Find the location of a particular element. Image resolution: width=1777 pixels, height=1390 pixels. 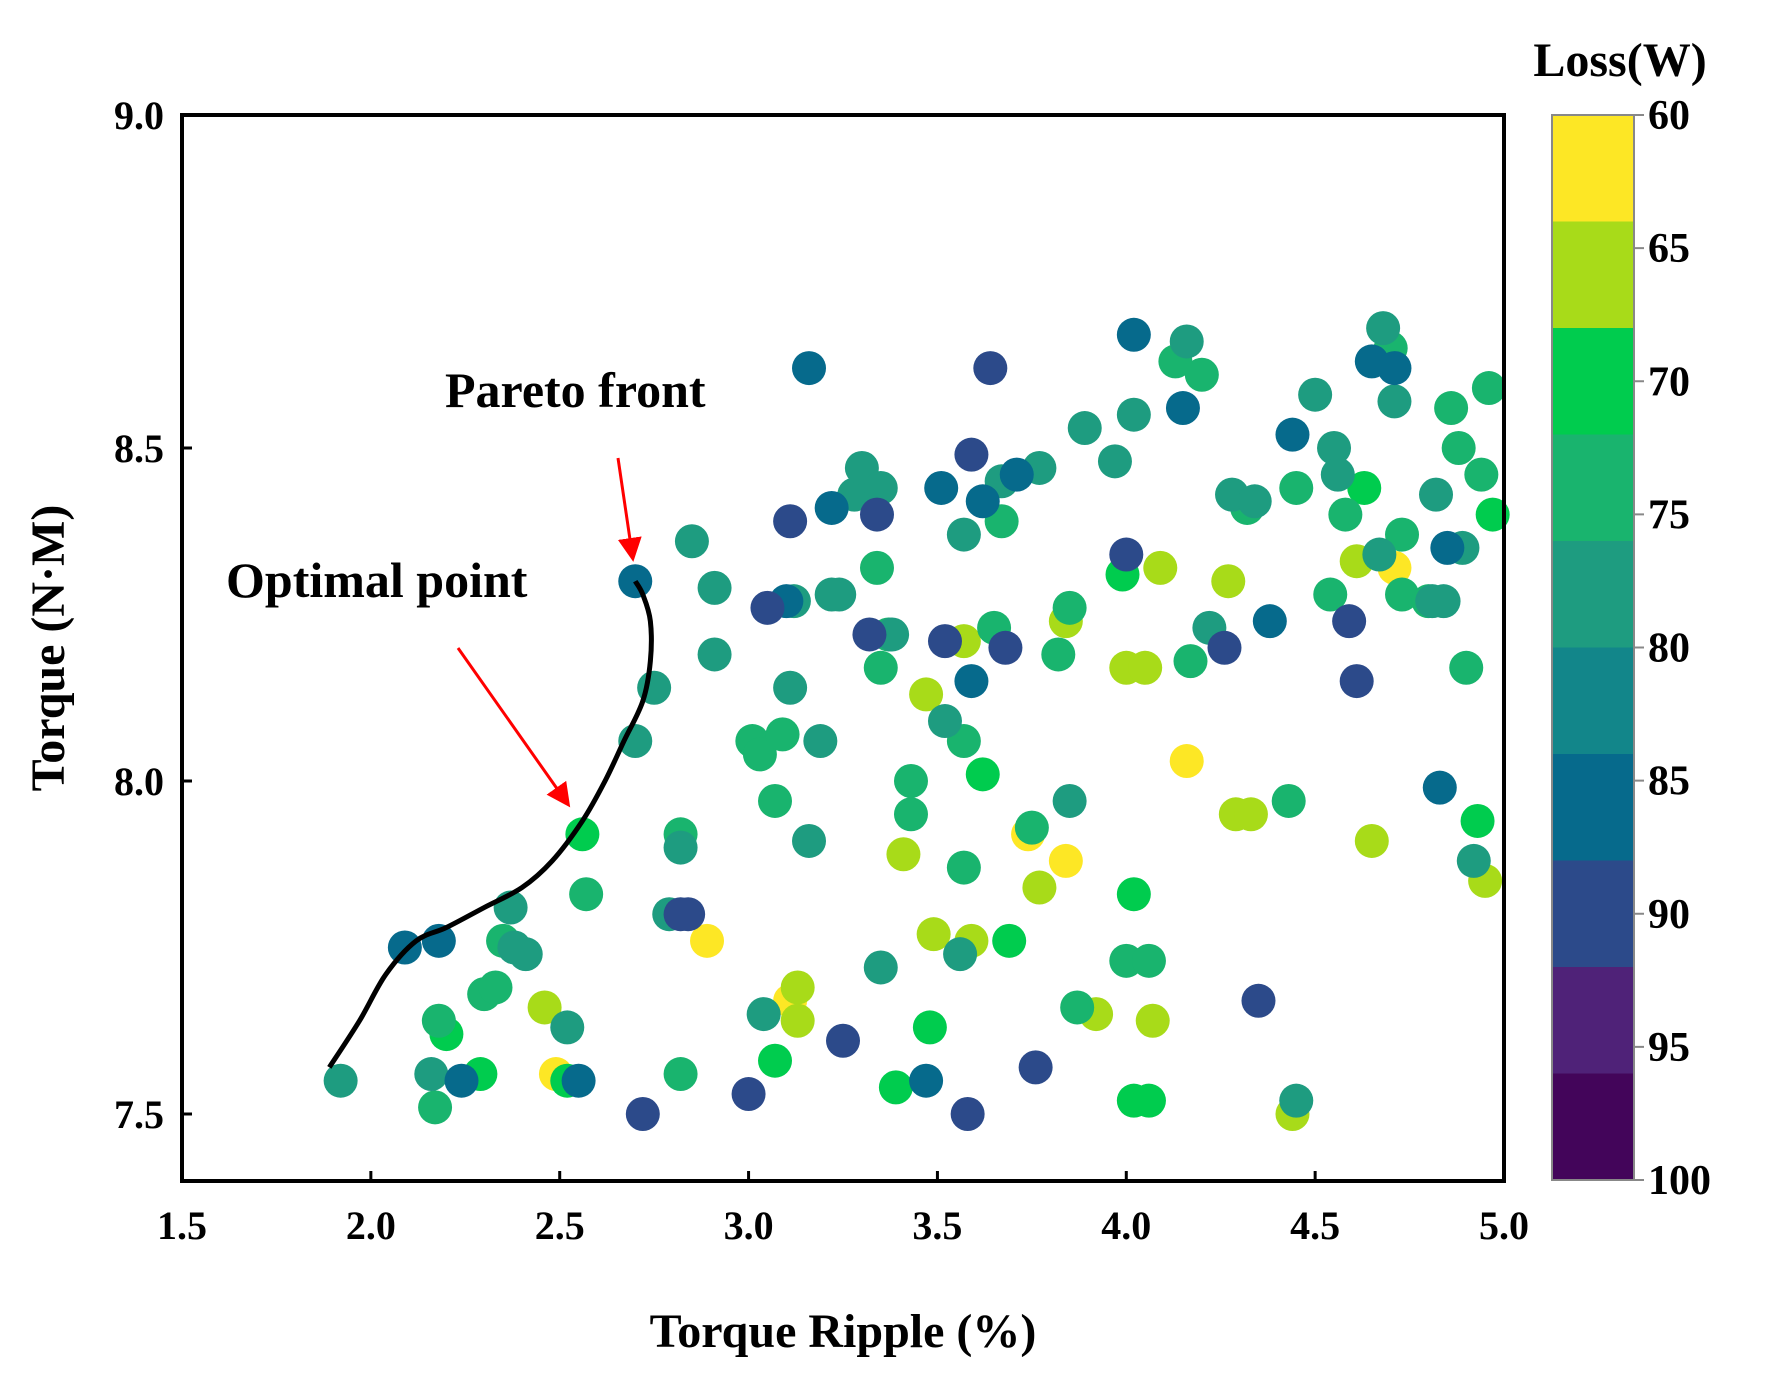

pareto-front-label: Pareto front is located at coordinates (575, 390).